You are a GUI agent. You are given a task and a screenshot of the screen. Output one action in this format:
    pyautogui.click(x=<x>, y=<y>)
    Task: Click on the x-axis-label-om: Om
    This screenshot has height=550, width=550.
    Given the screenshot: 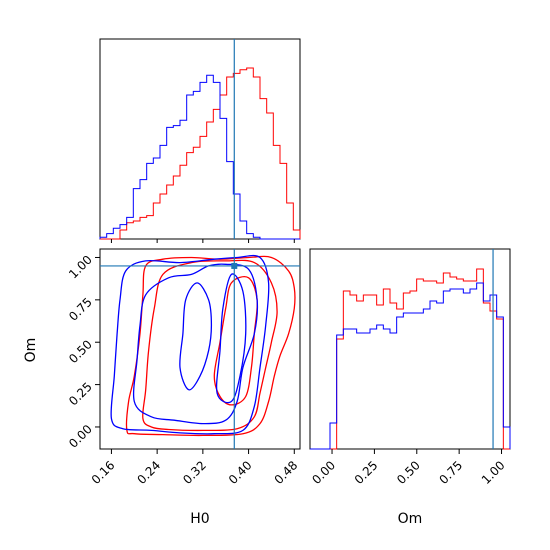 What is the action you would take?
    pyautogui.click(x=410, y=519)
    